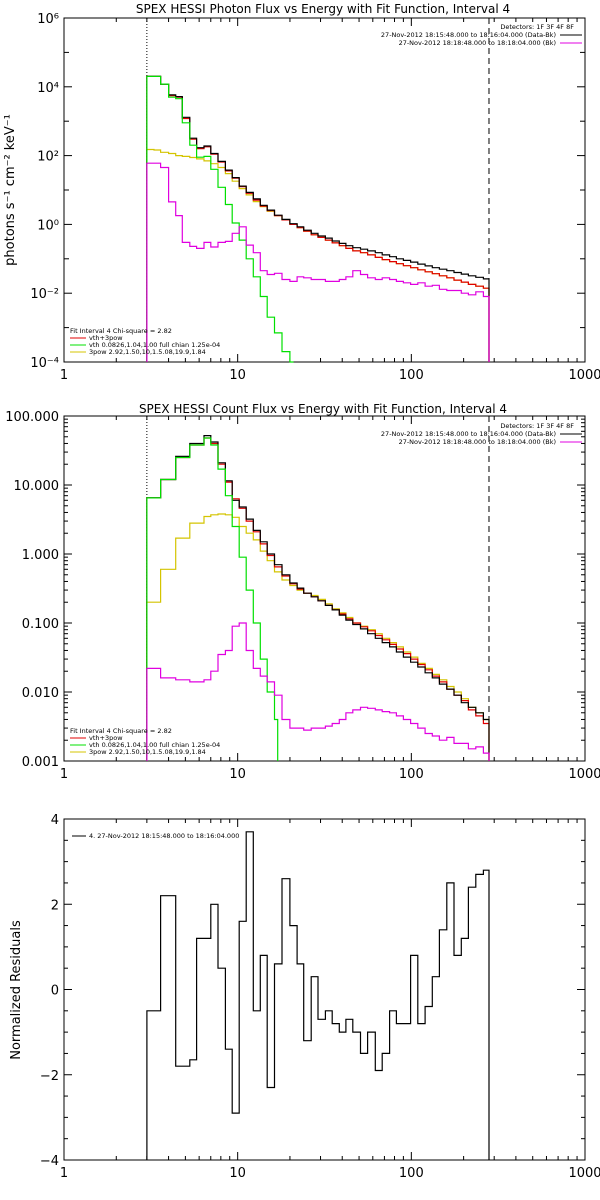 The width and height of the screenshot is (600, 1200). I want to click on count-flux-y-tick-label: 10.000, so click(37, 486).